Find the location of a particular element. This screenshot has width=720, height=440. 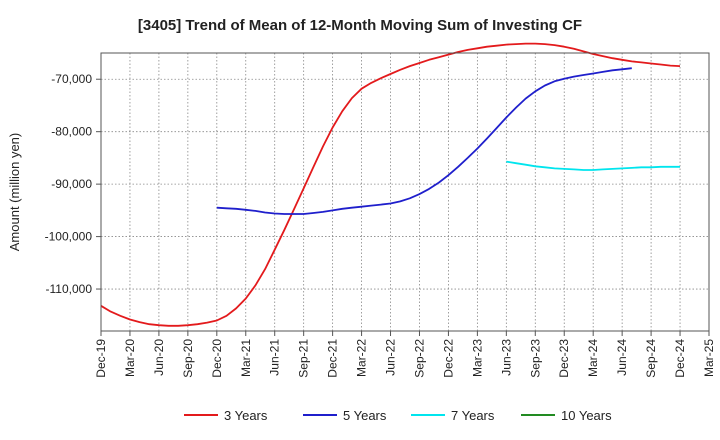

legend-label-10-years: 10 Years is located at coordinates (586, 415).